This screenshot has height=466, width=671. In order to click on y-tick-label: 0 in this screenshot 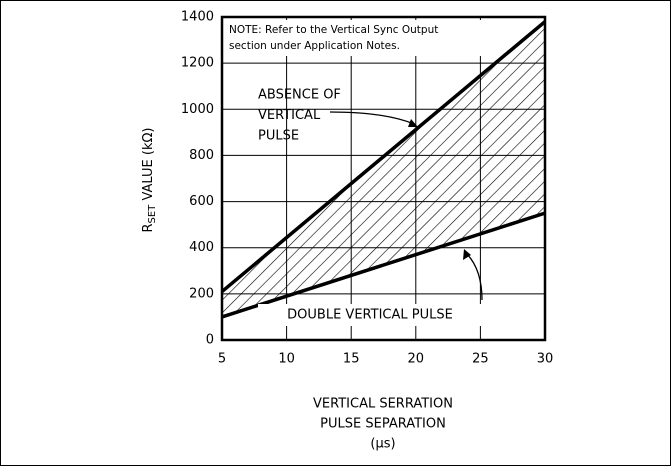, I will do `click(210, 340)`.